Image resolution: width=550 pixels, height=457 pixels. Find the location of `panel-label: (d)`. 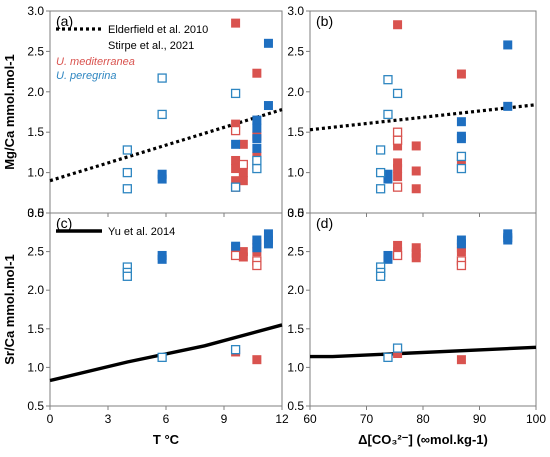

panel-label: (d) is located at coordinates (324, 223).